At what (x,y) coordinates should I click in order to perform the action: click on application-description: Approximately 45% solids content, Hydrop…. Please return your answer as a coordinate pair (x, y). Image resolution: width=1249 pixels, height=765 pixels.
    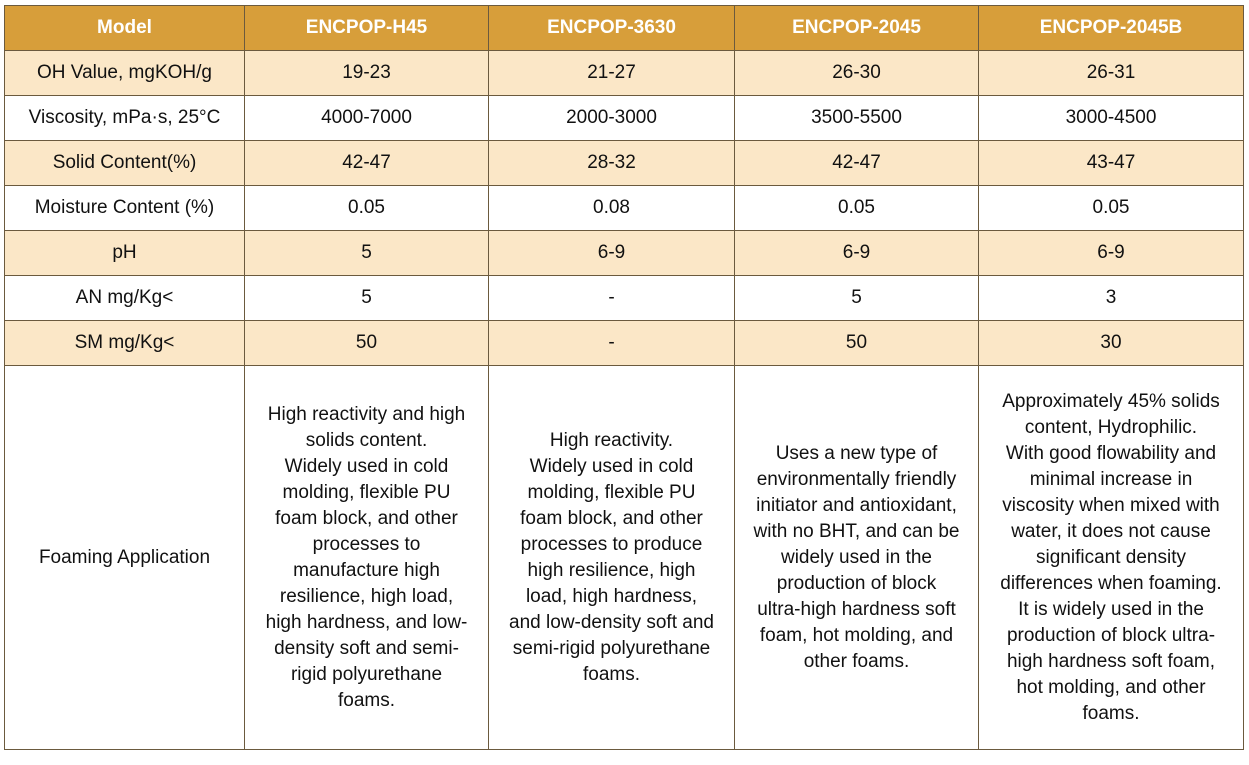
    Looking at the image, I should click on (1111, 557).